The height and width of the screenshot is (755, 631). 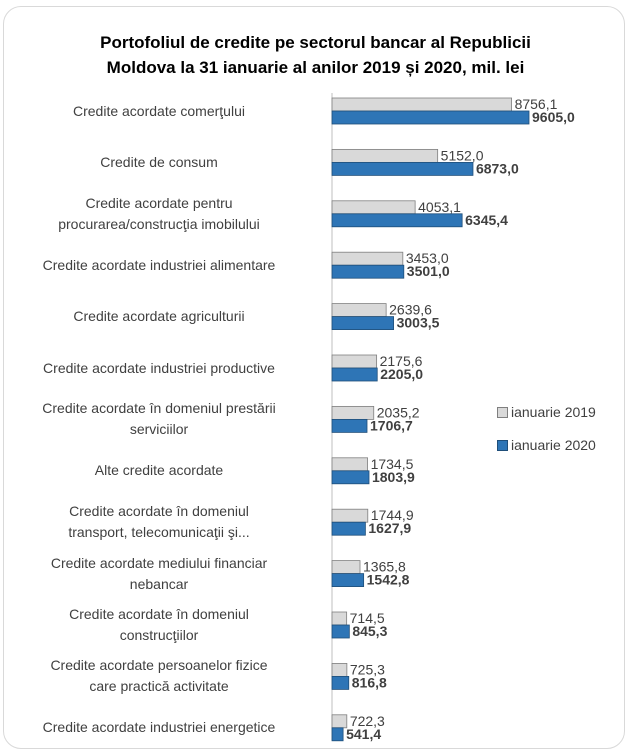 I want to click on category-label-line: Alte credite acordate, so click(x=159, y=470).